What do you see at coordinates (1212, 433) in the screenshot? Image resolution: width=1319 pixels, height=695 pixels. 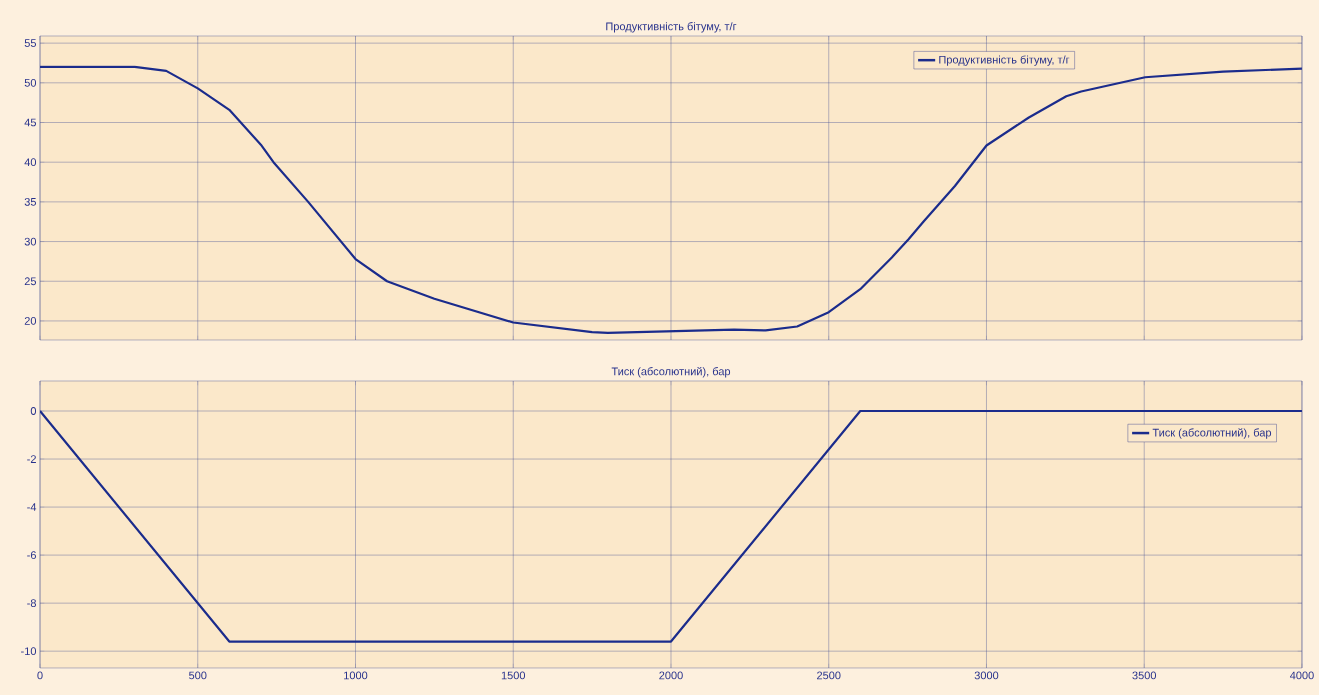 I see `legend-label: Тиск (абсолютний), бар` at bounding box center [1212, 433].